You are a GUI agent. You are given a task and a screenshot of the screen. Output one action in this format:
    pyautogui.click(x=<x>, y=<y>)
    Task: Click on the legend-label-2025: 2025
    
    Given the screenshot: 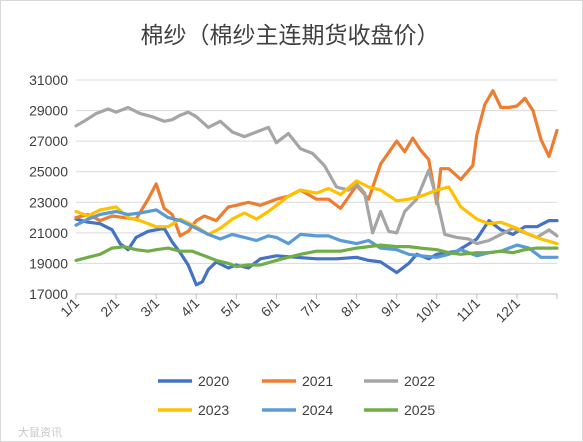 What is the action you would take?
    pyautogui.click(x=419, y=410)
    